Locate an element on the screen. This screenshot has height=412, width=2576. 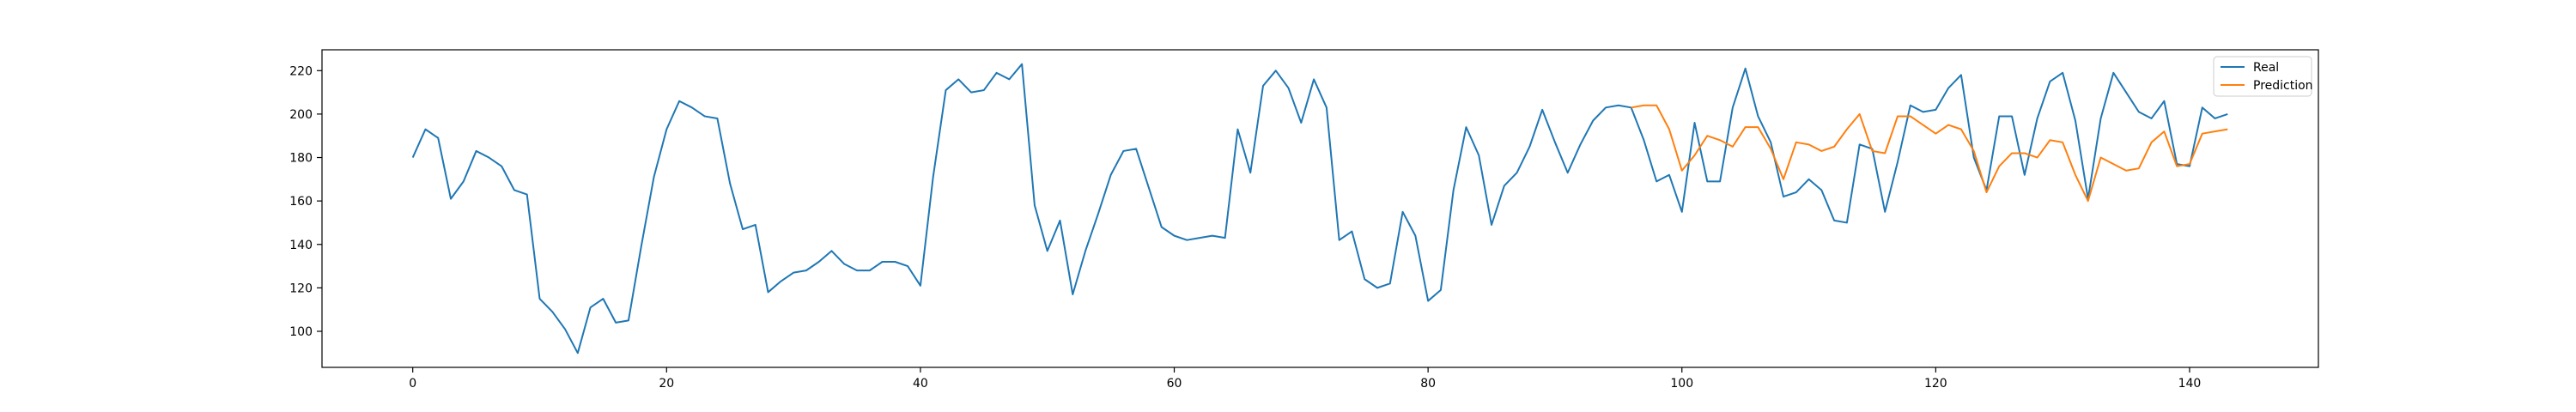
legend-label-prediction: Prediction is located at coordinates (2283, 86).